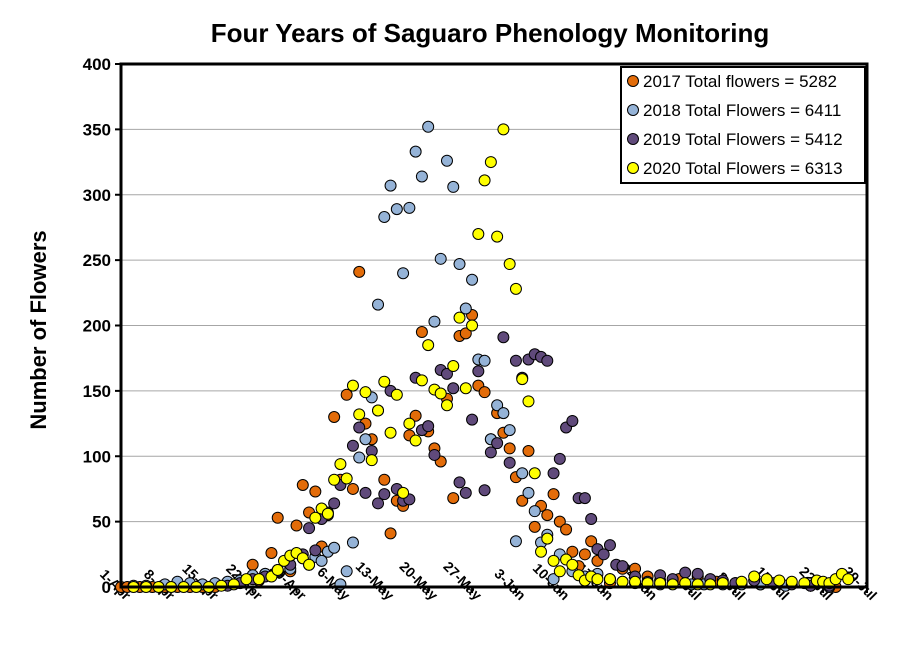  What do you see at coordinates (106, 587) in the screenshot?
I see `y-tick-label: 0` at bounding box center [106, 587].